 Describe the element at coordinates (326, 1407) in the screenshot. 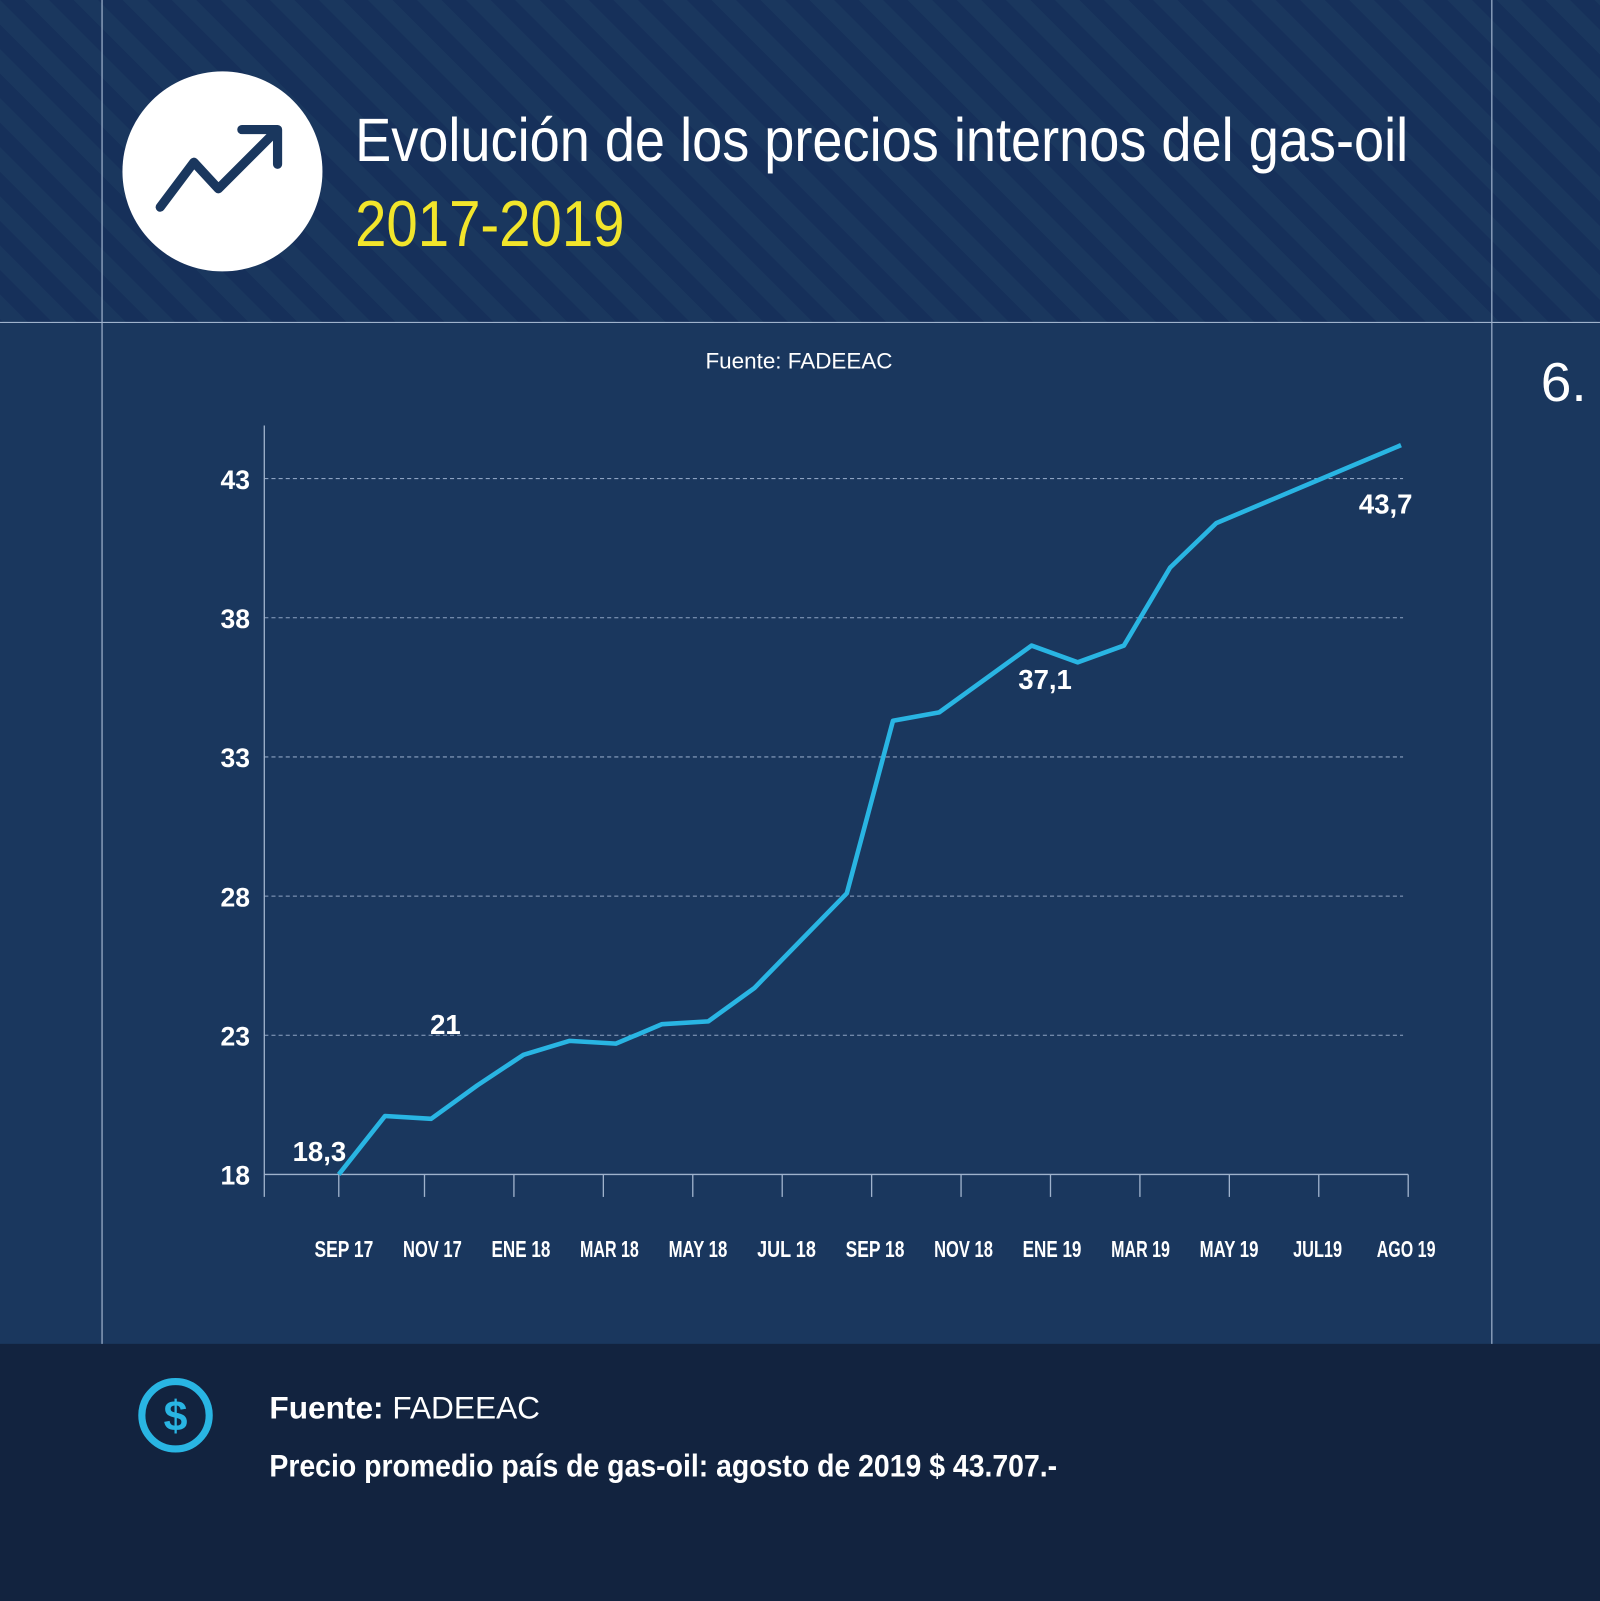

I see `footer-source-label: Fuente:` at that location.